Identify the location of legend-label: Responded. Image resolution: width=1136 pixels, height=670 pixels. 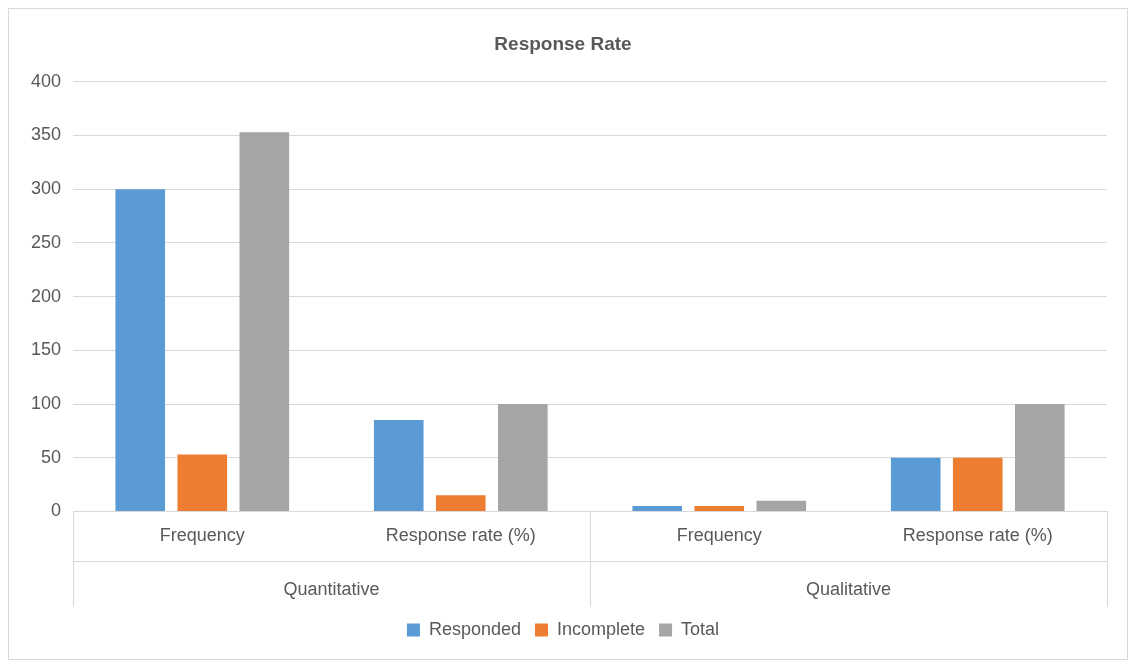
(475, 628).